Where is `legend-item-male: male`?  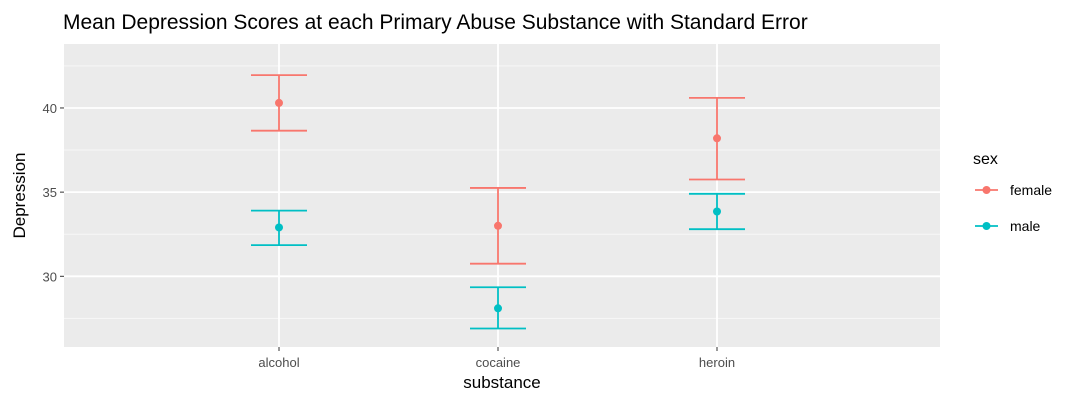
legend-item-male: male is located at coordinates (1008, 226).